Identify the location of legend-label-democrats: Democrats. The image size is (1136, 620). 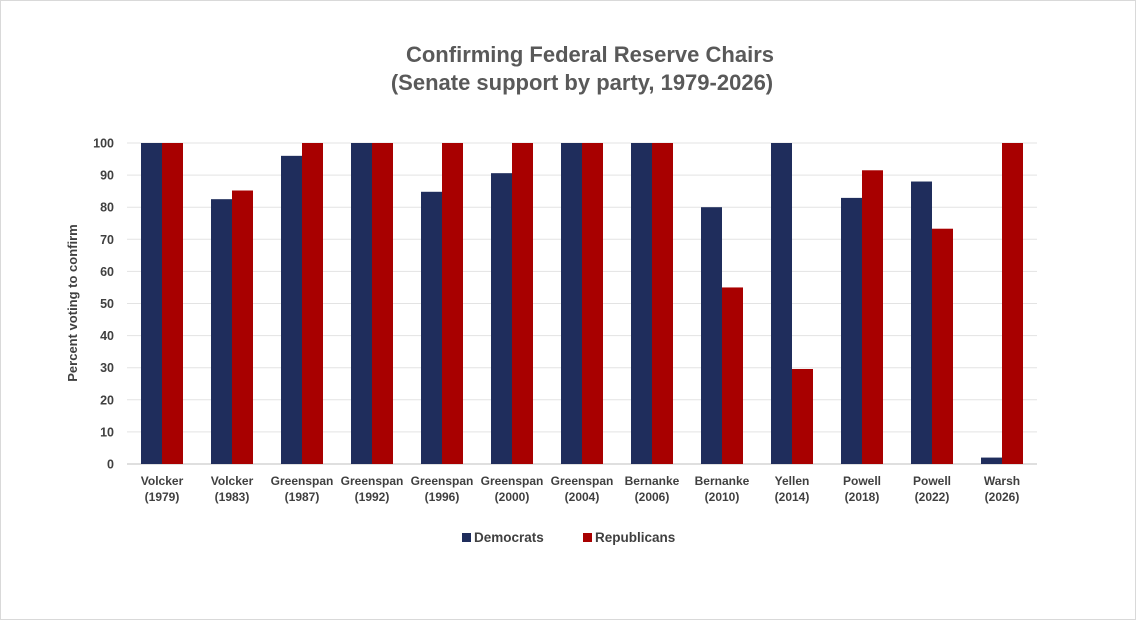
(509, 537).